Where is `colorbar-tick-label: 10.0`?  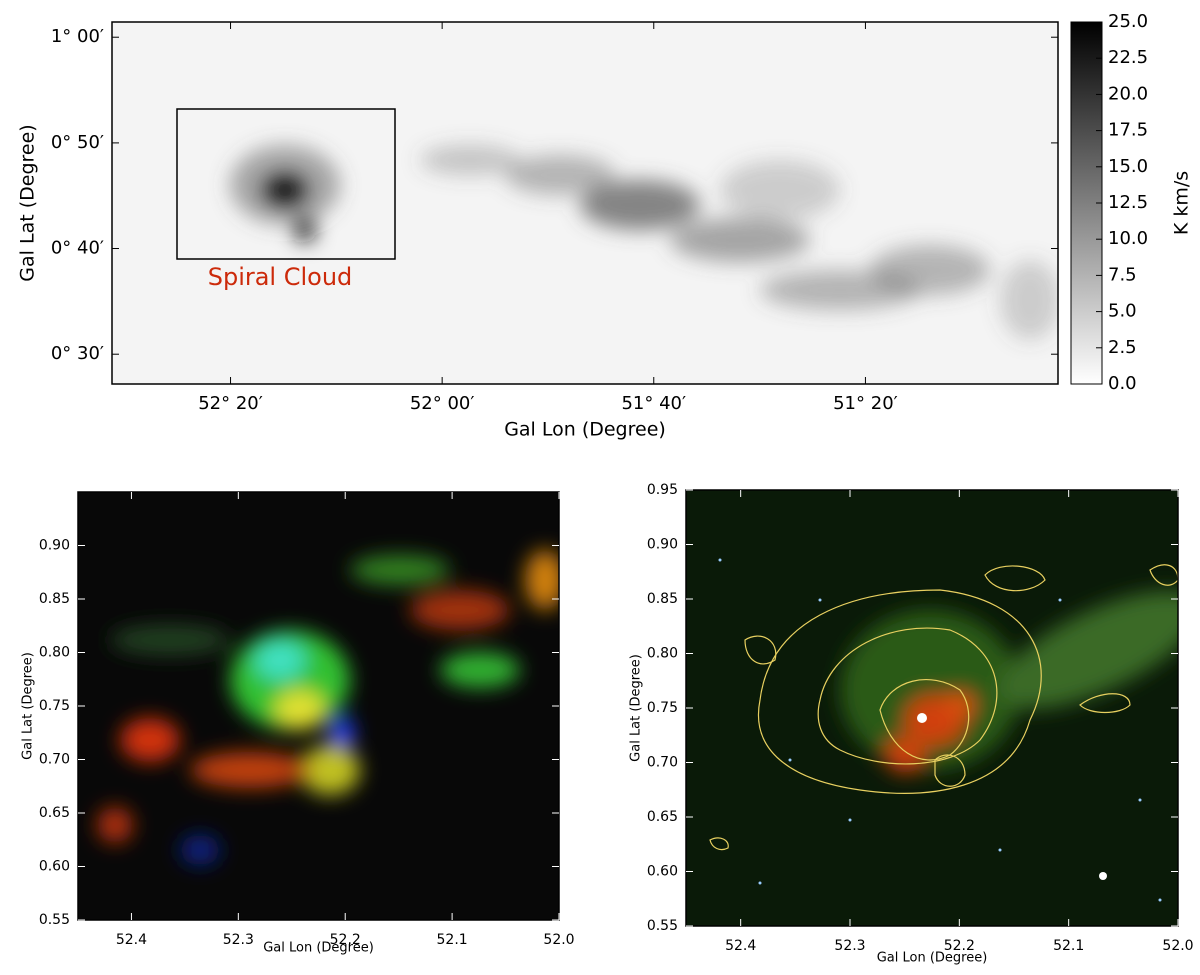
colorbar-tick-label: 10.0 is located at coordinates (1128, 238).